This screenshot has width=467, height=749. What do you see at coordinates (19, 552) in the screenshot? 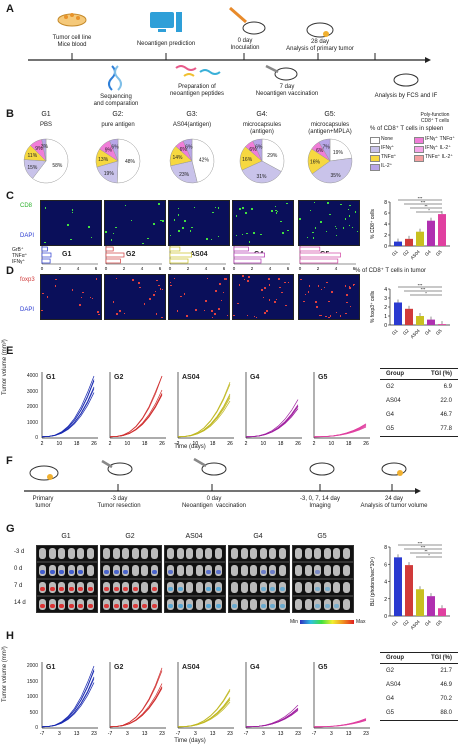
I see `bli-day-label: -3 d` at bounding box center [19, 552].